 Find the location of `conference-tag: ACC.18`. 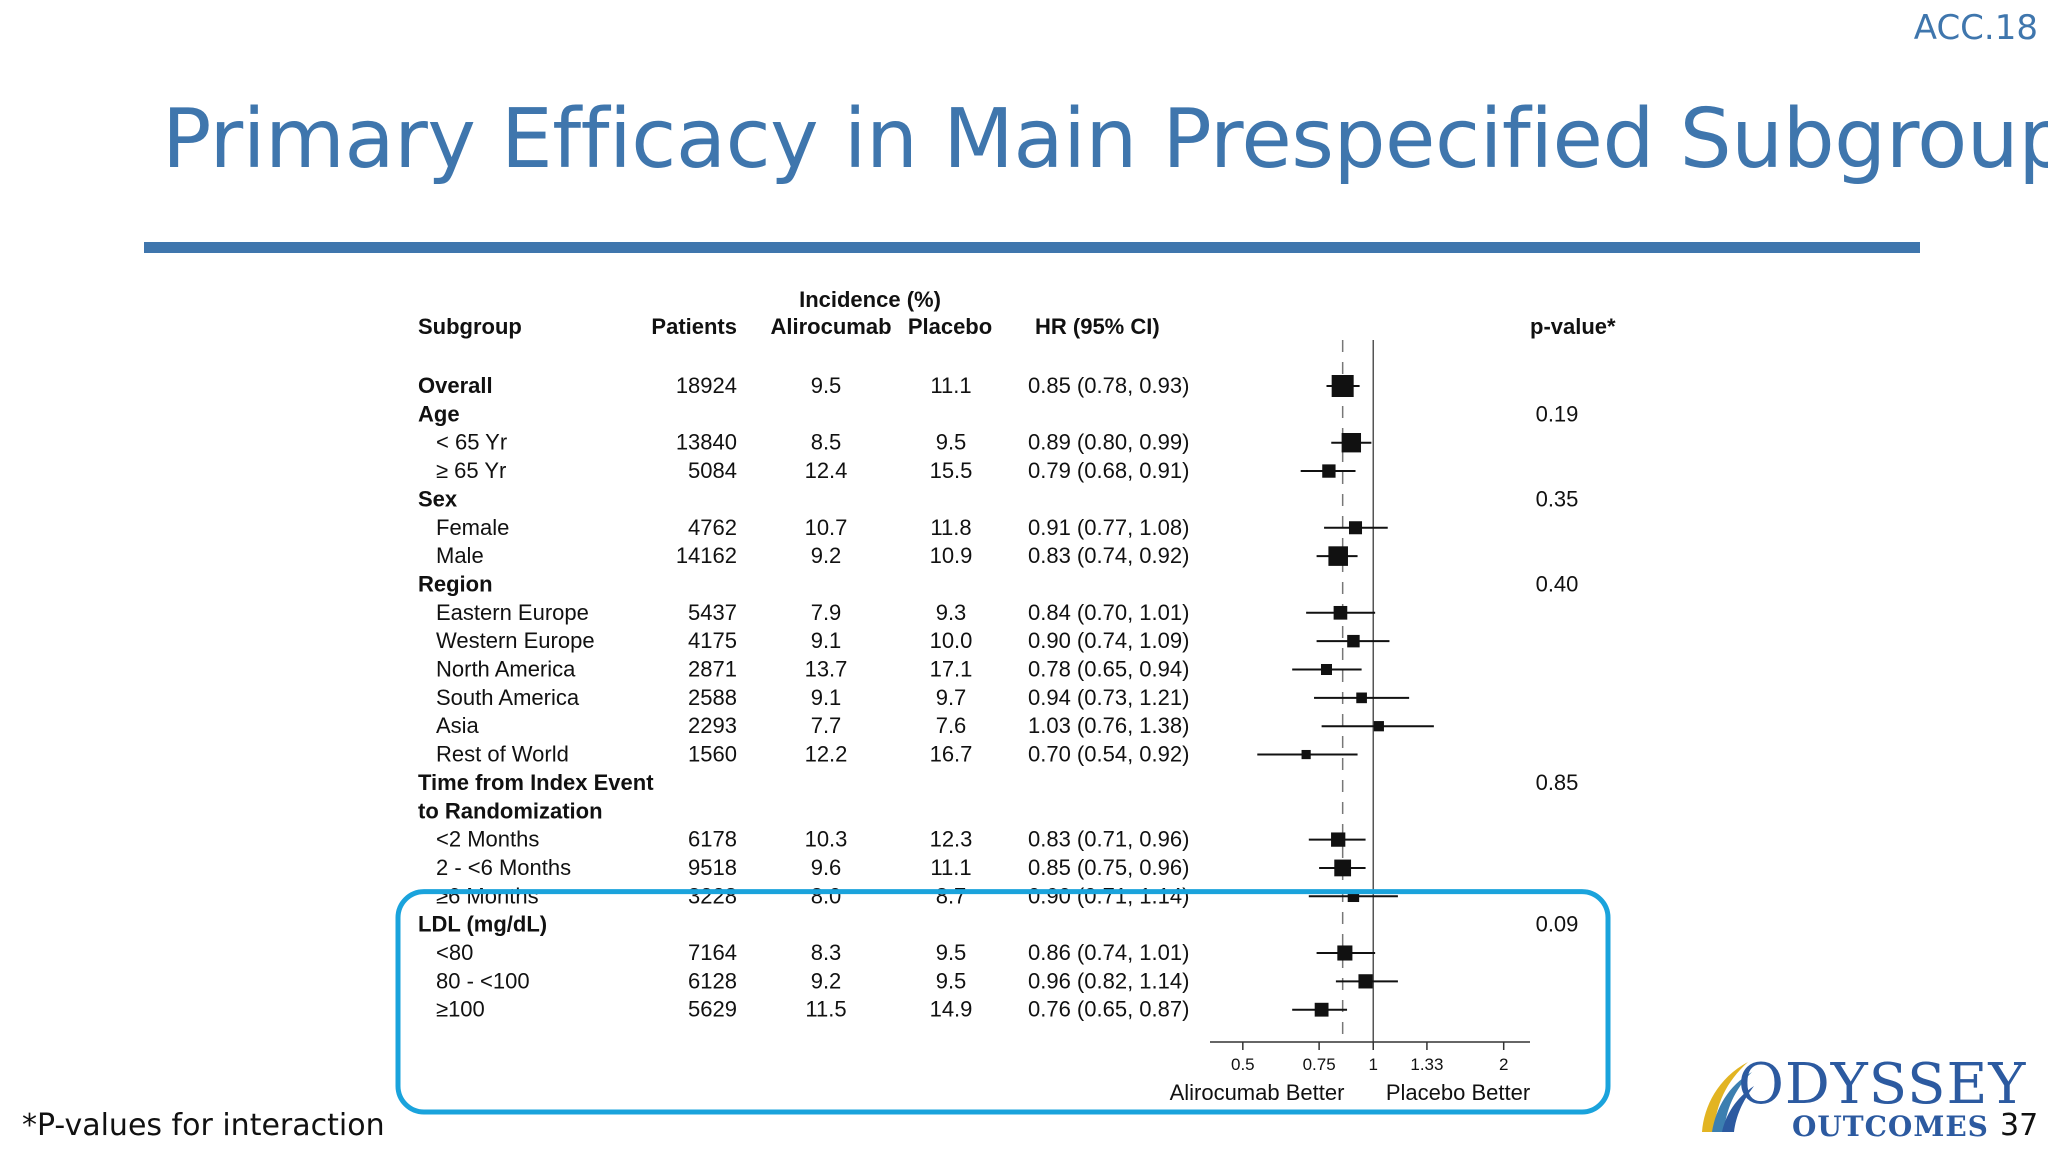

conference-tag: ACC.18 is located at coordinates (1975, 28).